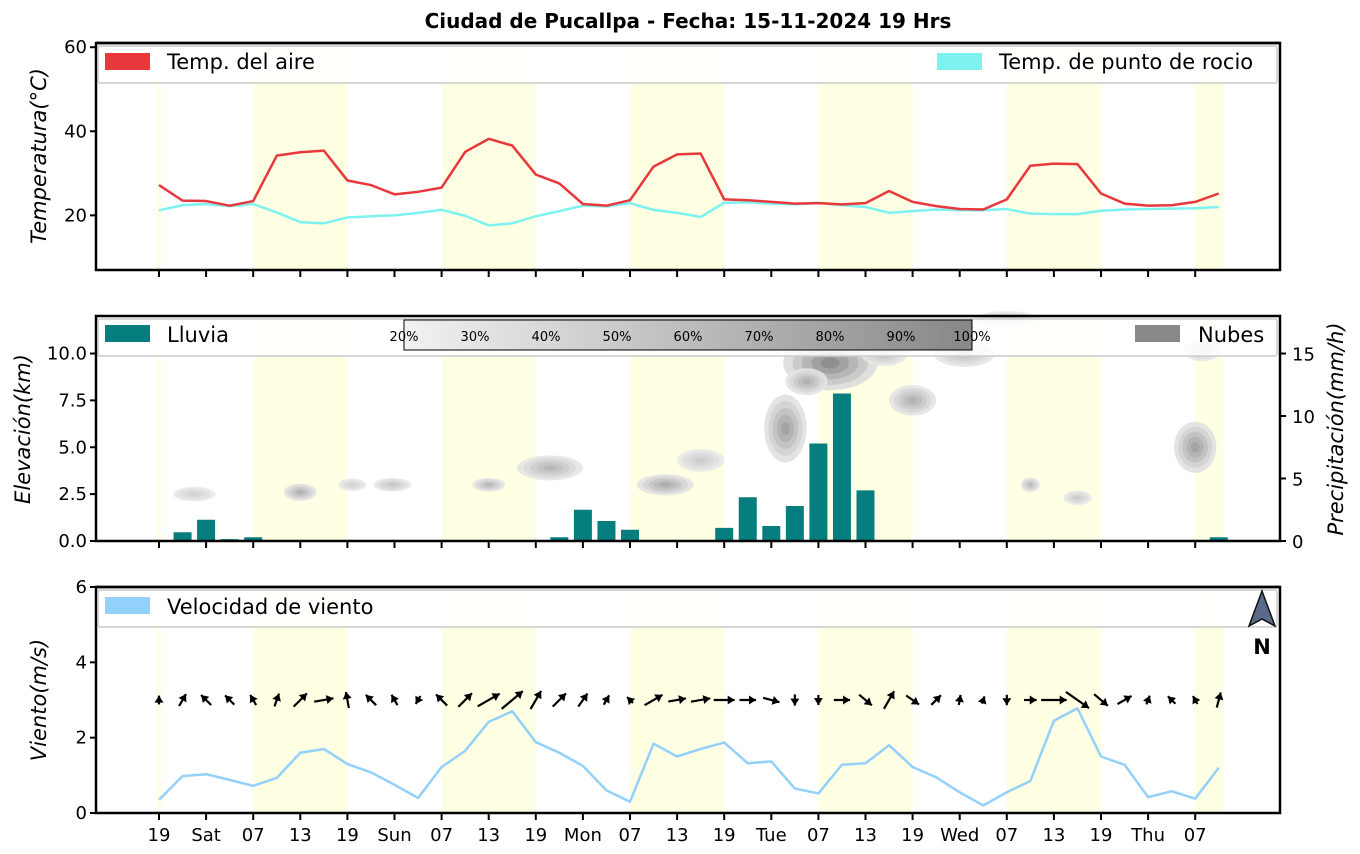 The height and width of the screenshot is (854, 1360). Describe the element at coordinates (240, 62) in the screenshot. I see `legend-label-air: Temp. del aire` at that location.